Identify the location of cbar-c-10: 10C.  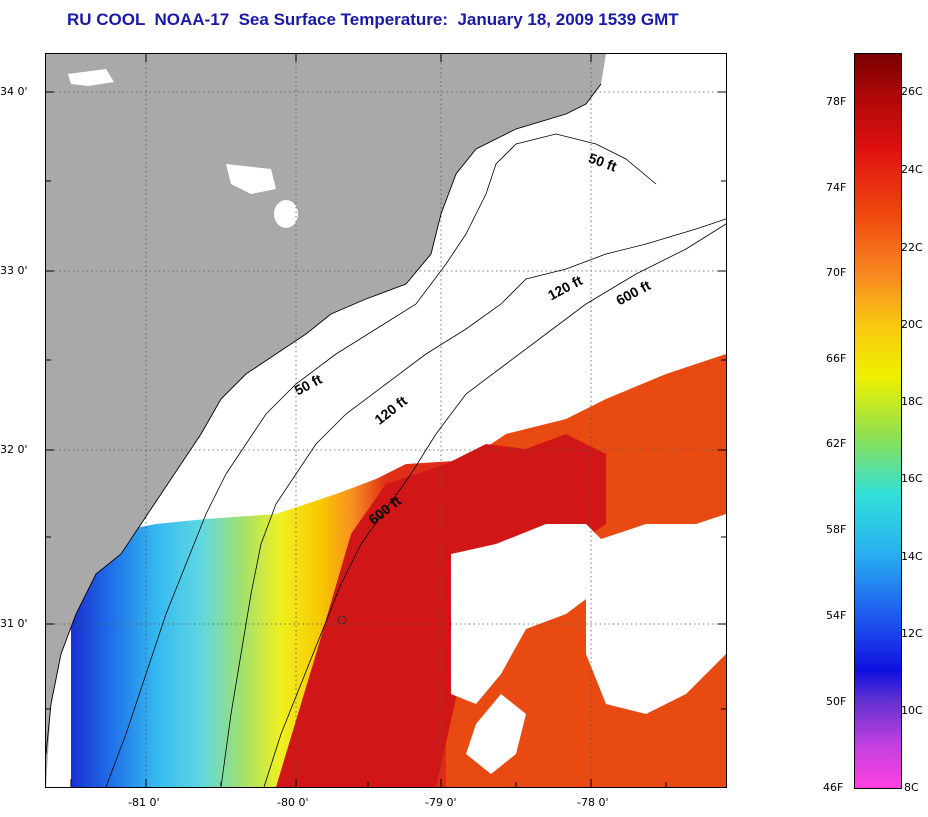
(912, 710).